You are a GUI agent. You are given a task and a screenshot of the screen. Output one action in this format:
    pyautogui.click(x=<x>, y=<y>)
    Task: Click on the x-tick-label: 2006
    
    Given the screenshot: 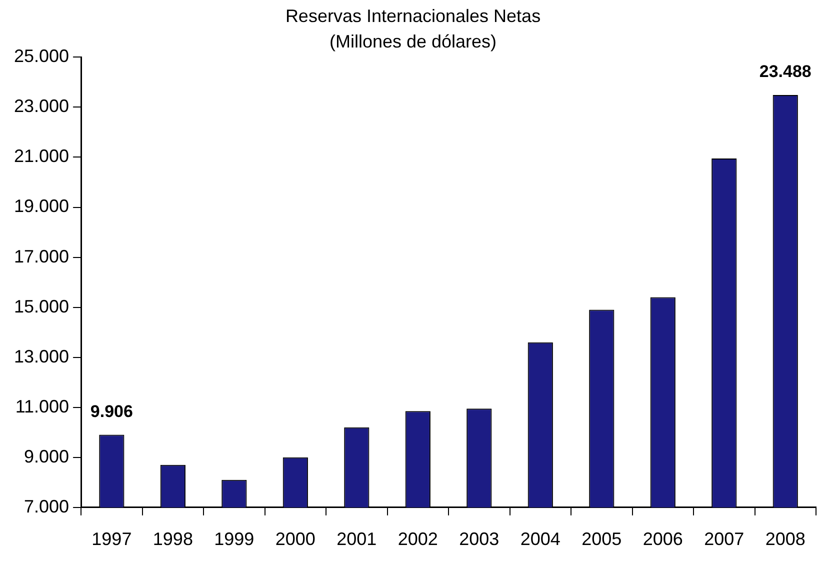 What is the action you would take?
    pyautogui.click(x=662, y=539)
    